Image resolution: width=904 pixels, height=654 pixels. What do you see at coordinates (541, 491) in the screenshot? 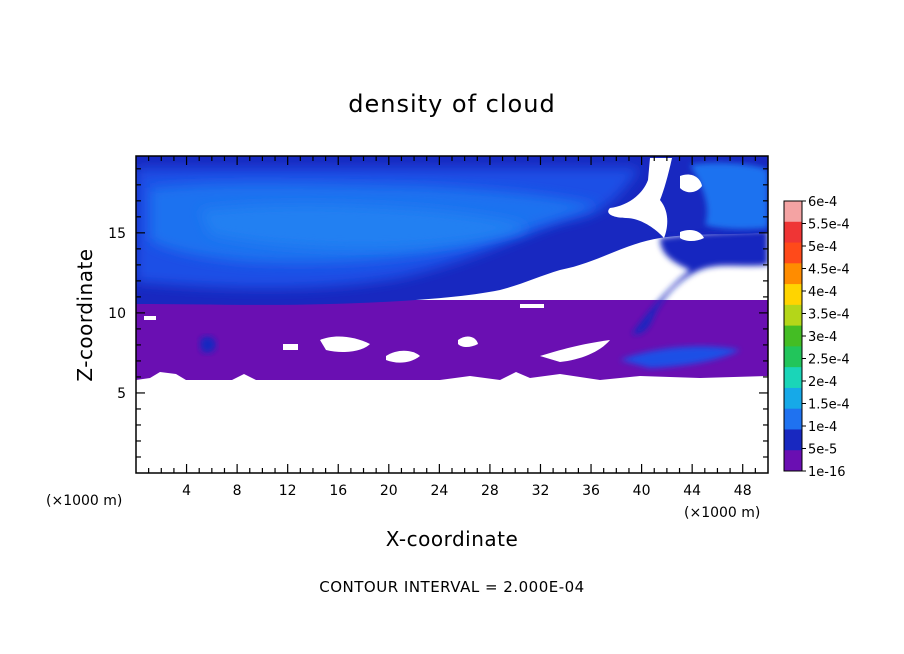
I see `x-tick-label: 32` at bounding box center [541, 491].